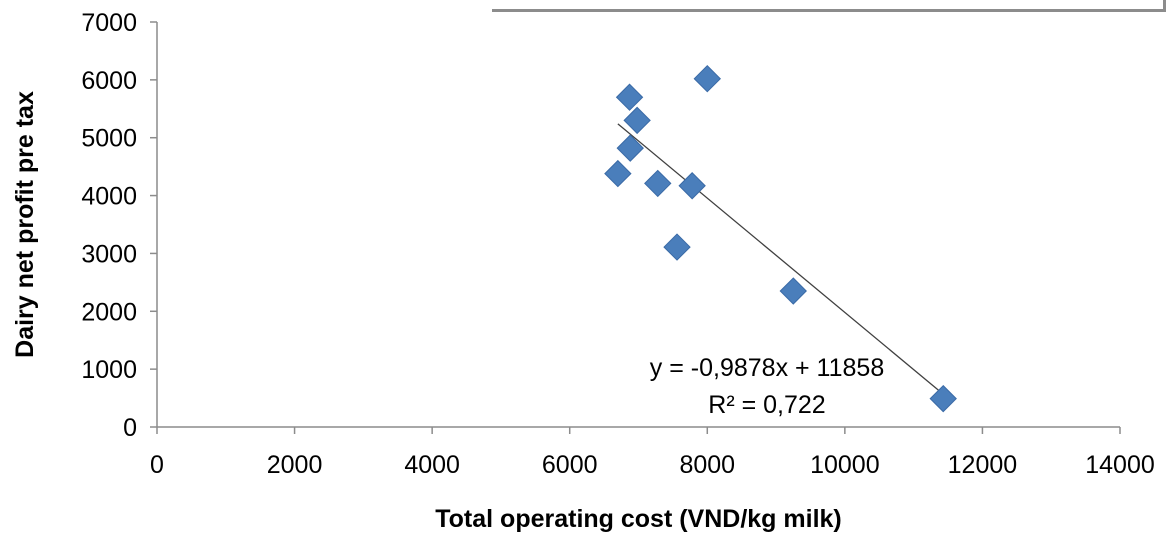  I want to click on x-tick-label: 6000, so click(570, 465).